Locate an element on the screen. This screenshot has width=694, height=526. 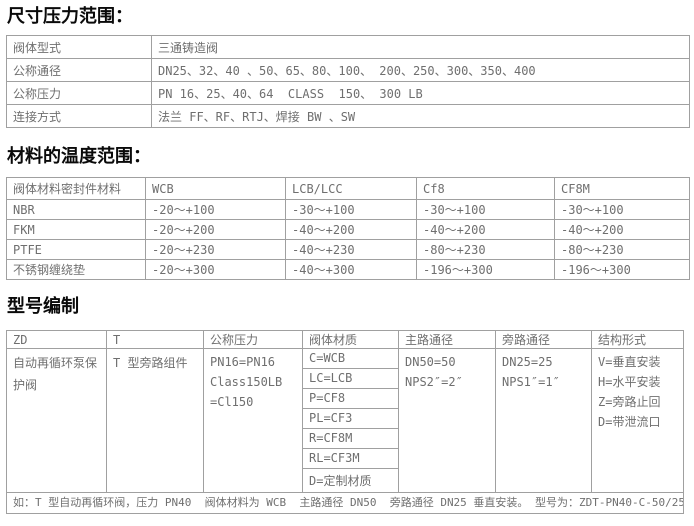
table-header-row: 阀体材料密封件材料 WCB LCB/LCC Cf8 CF8M is located at coordinates (348, 188).